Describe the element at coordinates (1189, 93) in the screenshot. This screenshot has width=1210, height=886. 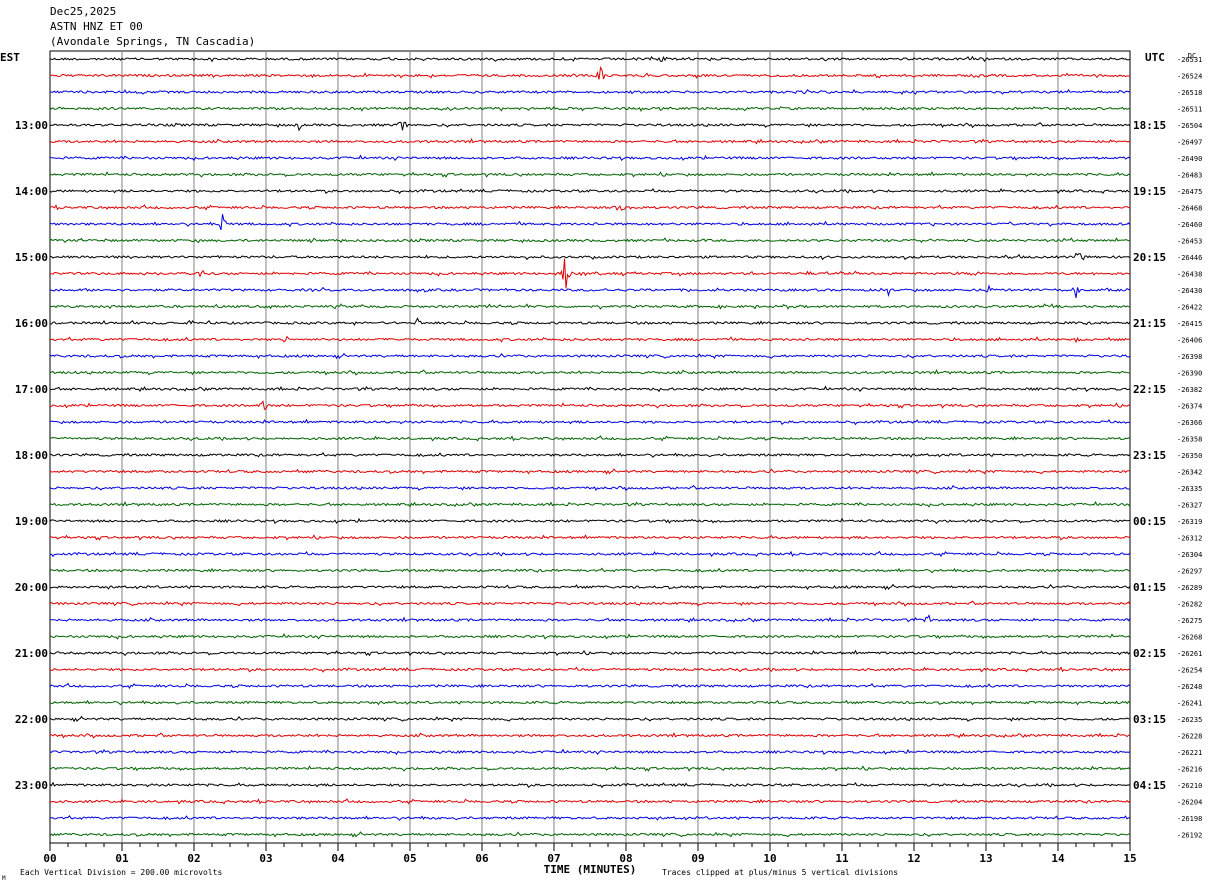
I see `dc-offset-label: -26518` at that location.